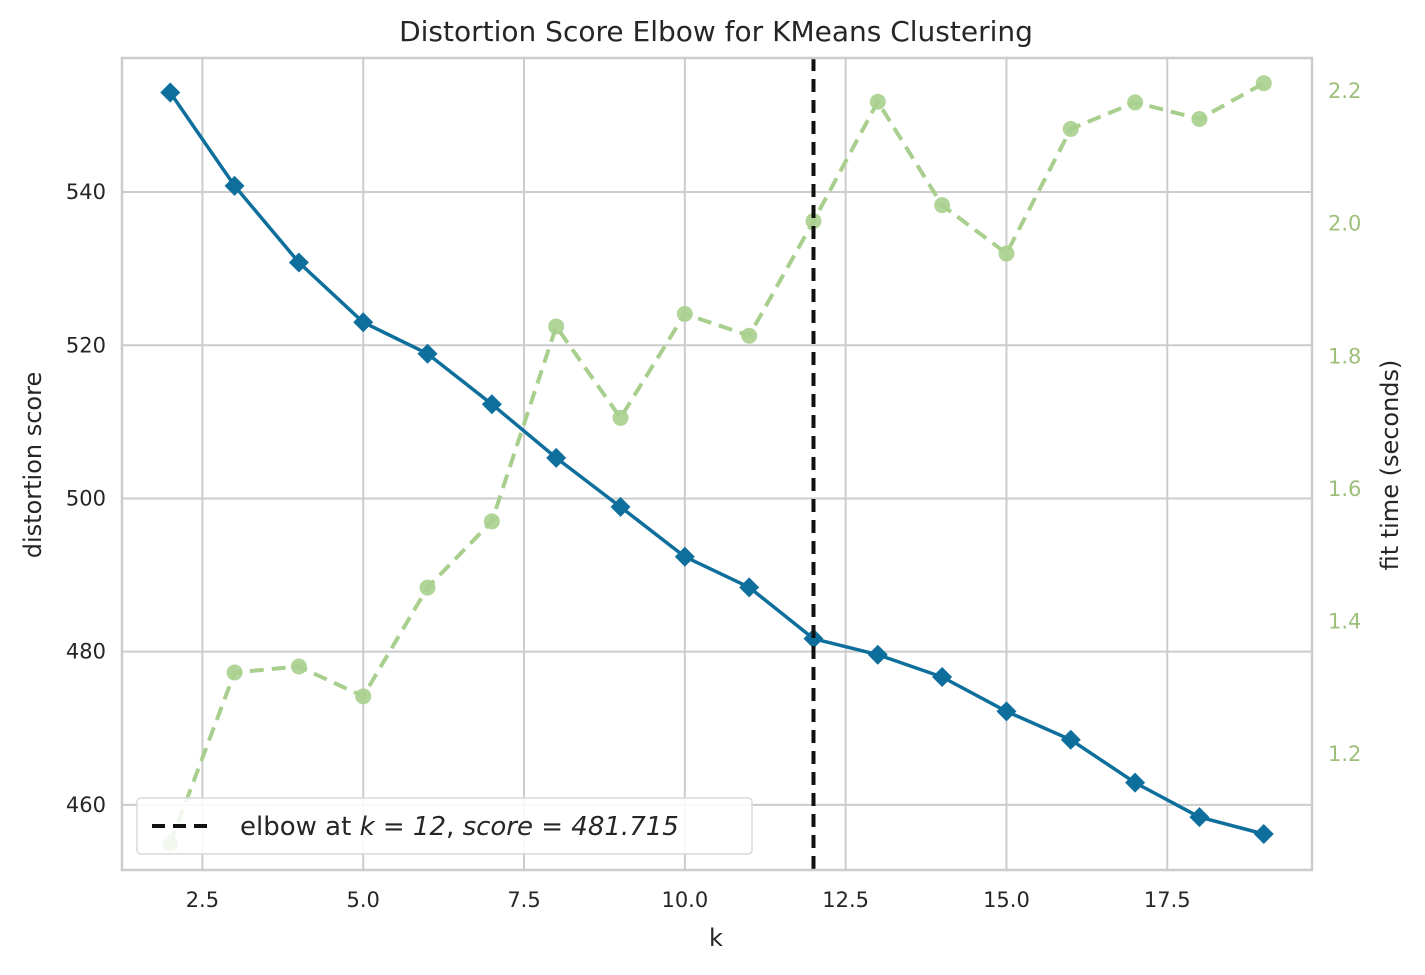 The height and width of the screenshot is (975, 1425). I want to click on legend: elbow at k = 12, score = 481.715, so click(444, 826).